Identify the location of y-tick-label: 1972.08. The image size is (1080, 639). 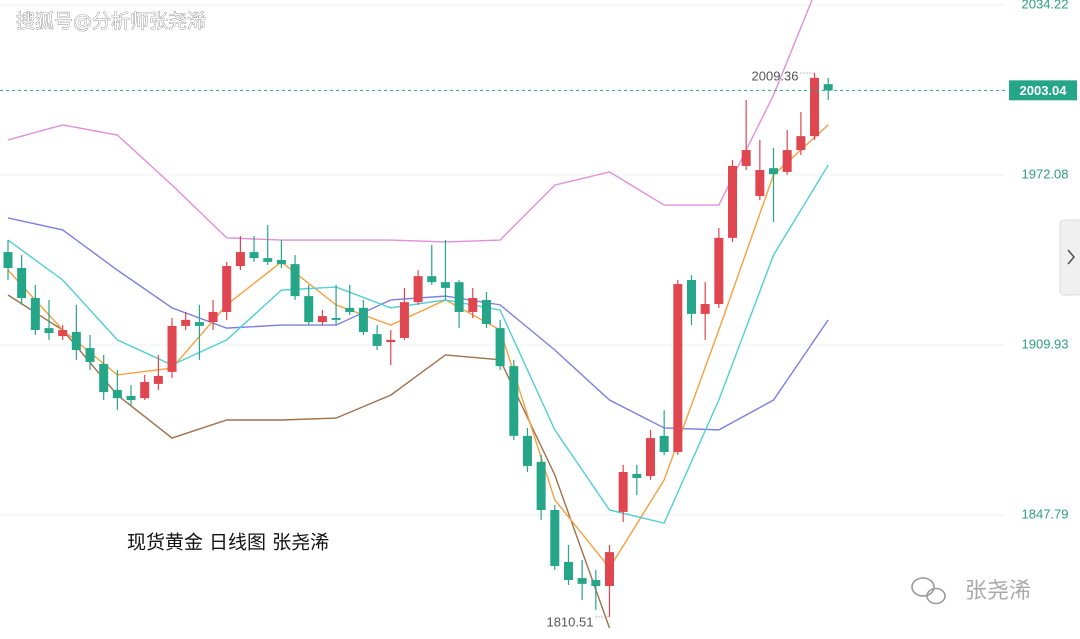
(1045, 173).